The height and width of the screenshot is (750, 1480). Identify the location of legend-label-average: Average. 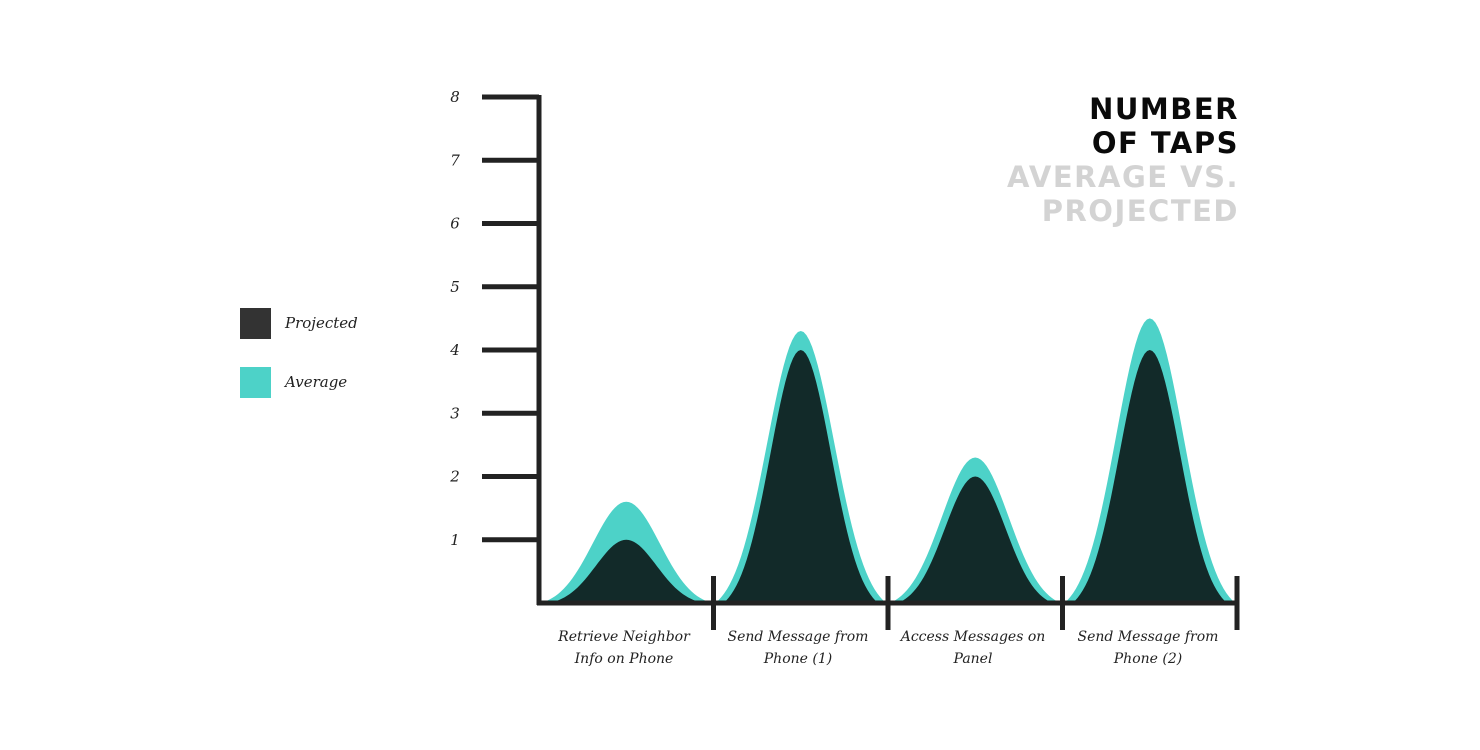
(316, 382).